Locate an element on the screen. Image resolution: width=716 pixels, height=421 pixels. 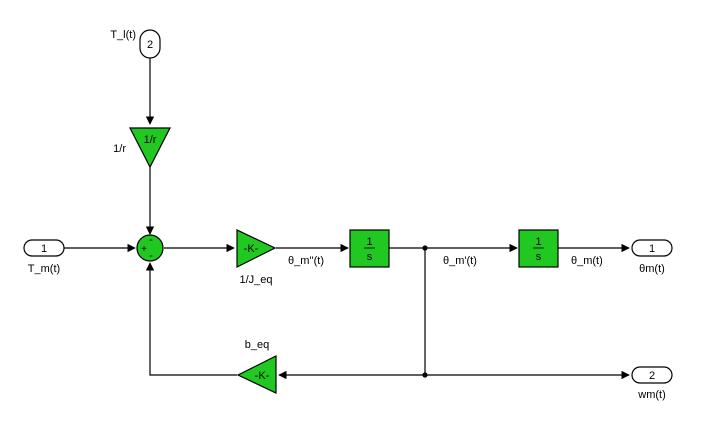
gain-beq-block: -K- is located at coordinates (256, 374).